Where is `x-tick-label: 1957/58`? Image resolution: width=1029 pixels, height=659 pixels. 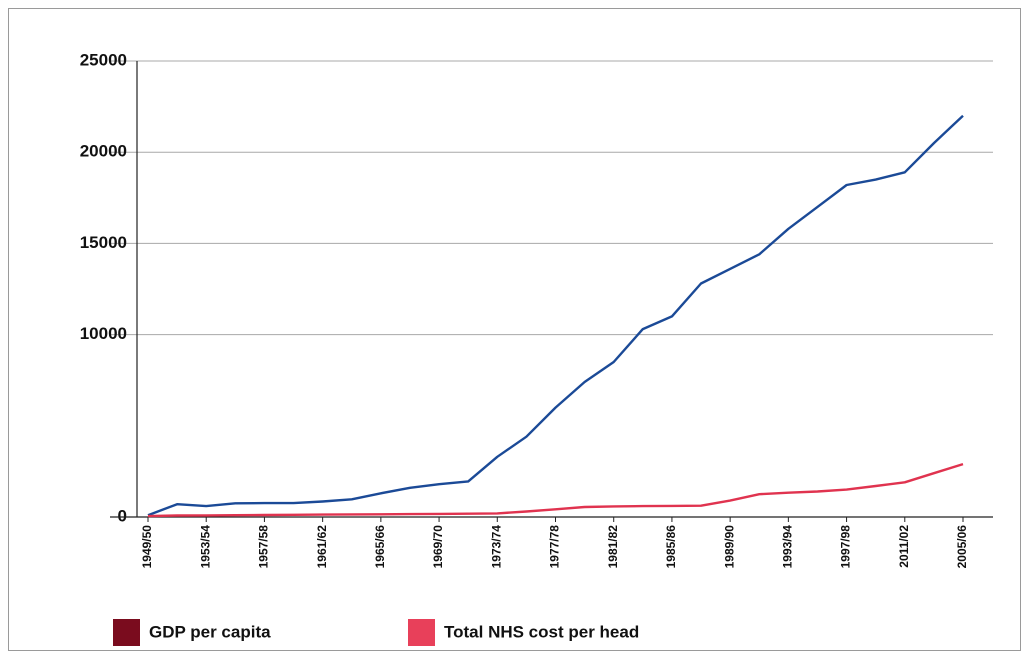 x-tick-label: 1957/58 is located at coordinates (264, 547).